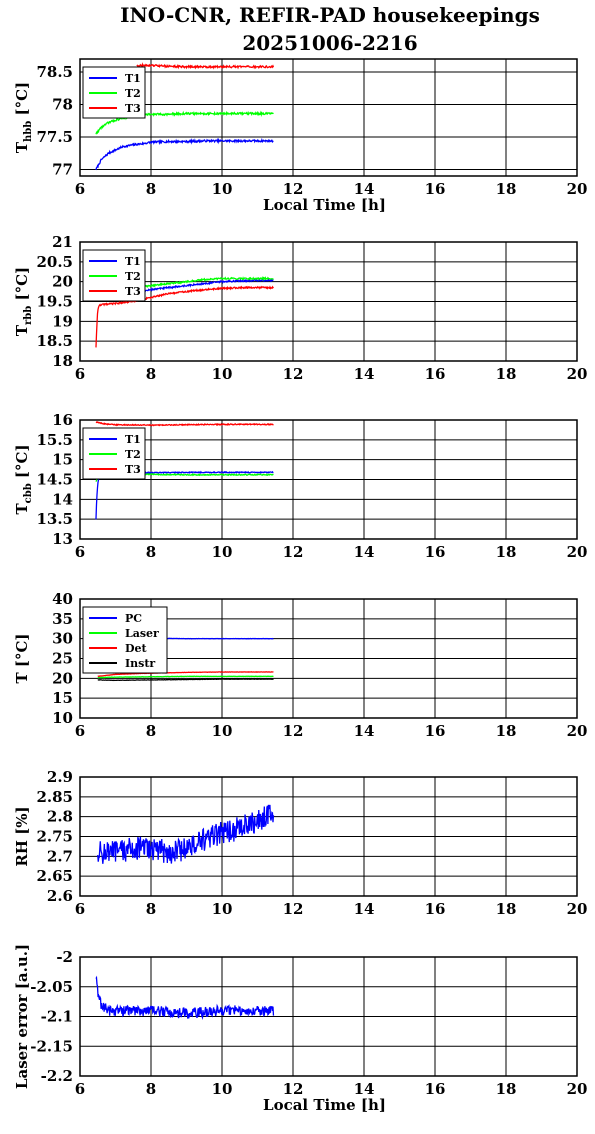 This screenshot has width=595, height=1134. Describe the element at coordinates (62, 170) in the screenshot. I see `y-tick-label: 77` at that location.